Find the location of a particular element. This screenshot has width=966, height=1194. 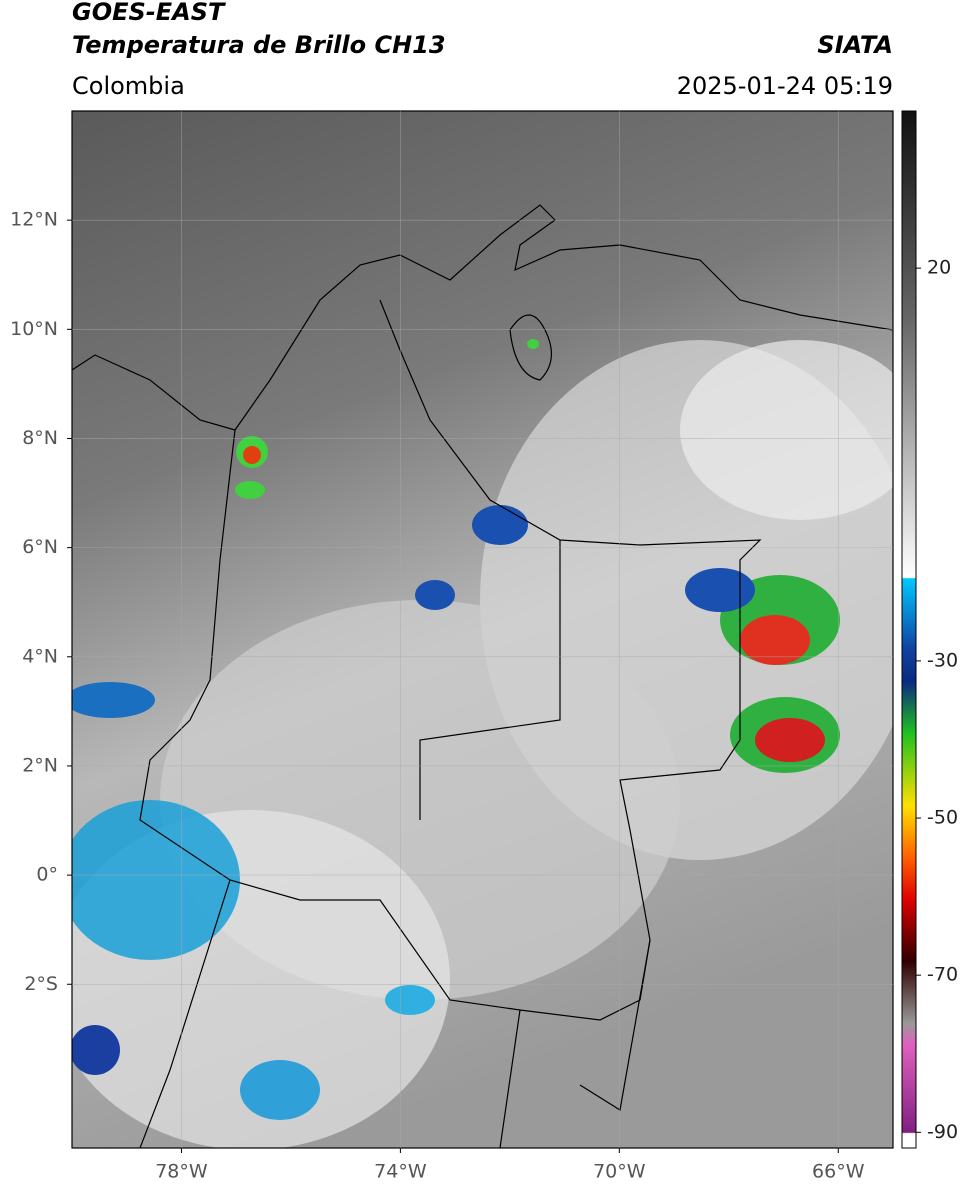

x-tick-label: 70°W is located at coordinates (619, 1172).